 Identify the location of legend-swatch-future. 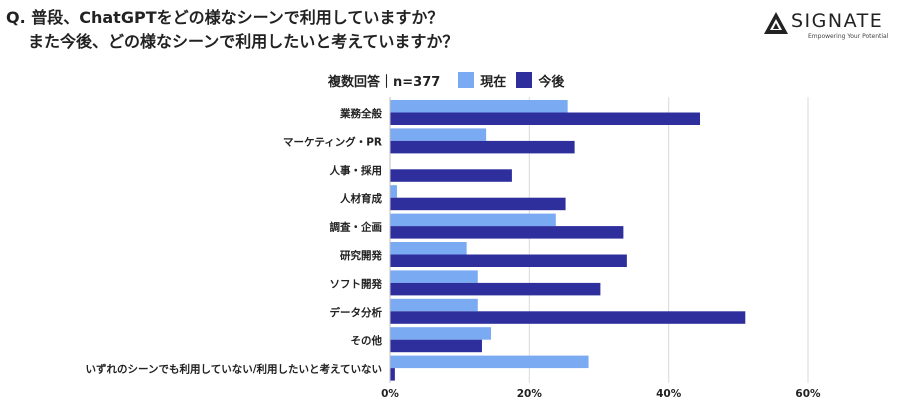
(524, 80).